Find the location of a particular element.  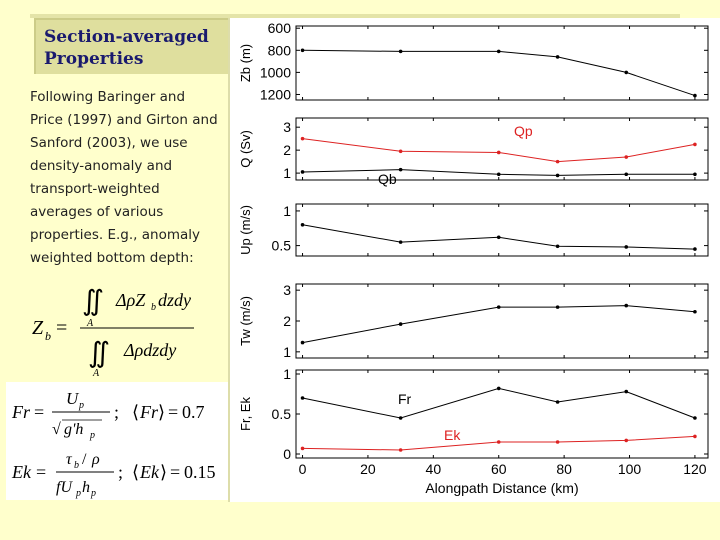

svg-text: U is located at coordinates (73, 398).